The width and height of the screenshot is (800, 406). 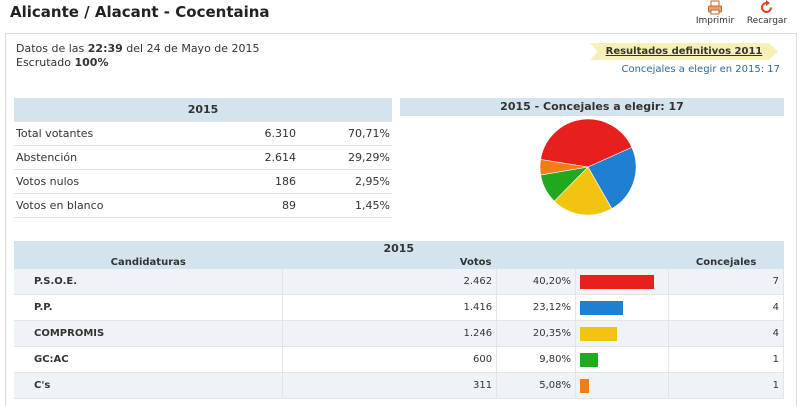 I want to click on row-value: 89, so click(x=241, y=205).